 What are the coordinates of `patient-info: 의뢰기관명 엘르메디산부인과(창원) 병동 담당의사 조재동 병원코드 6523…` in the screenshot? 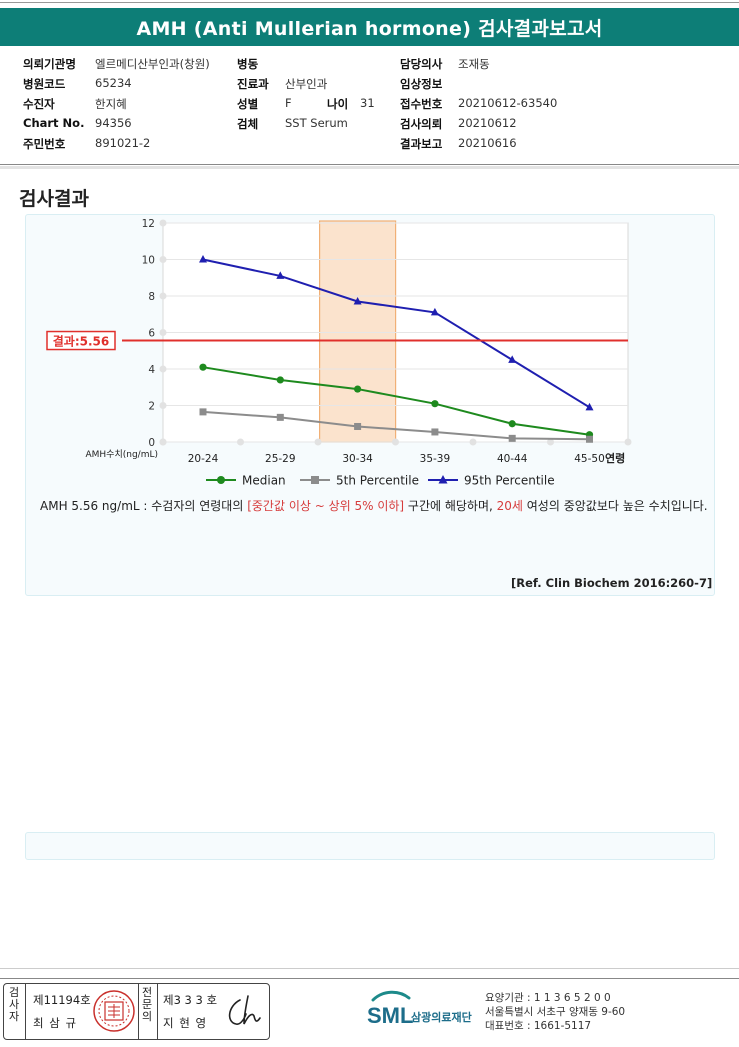 It's located at (369, 107).